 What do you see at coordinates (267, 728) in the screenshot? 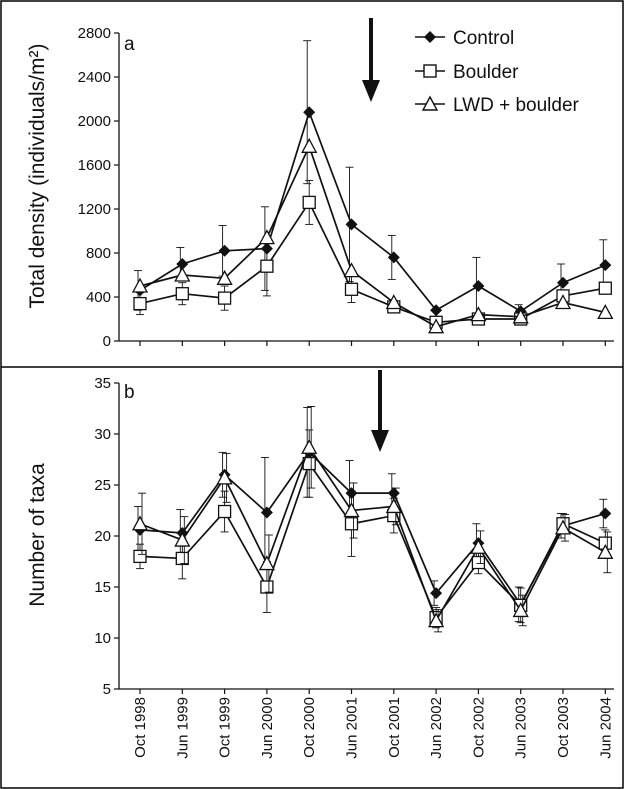
I see `x-tick-label: Jun 2000` at bounding box center [267, 728].